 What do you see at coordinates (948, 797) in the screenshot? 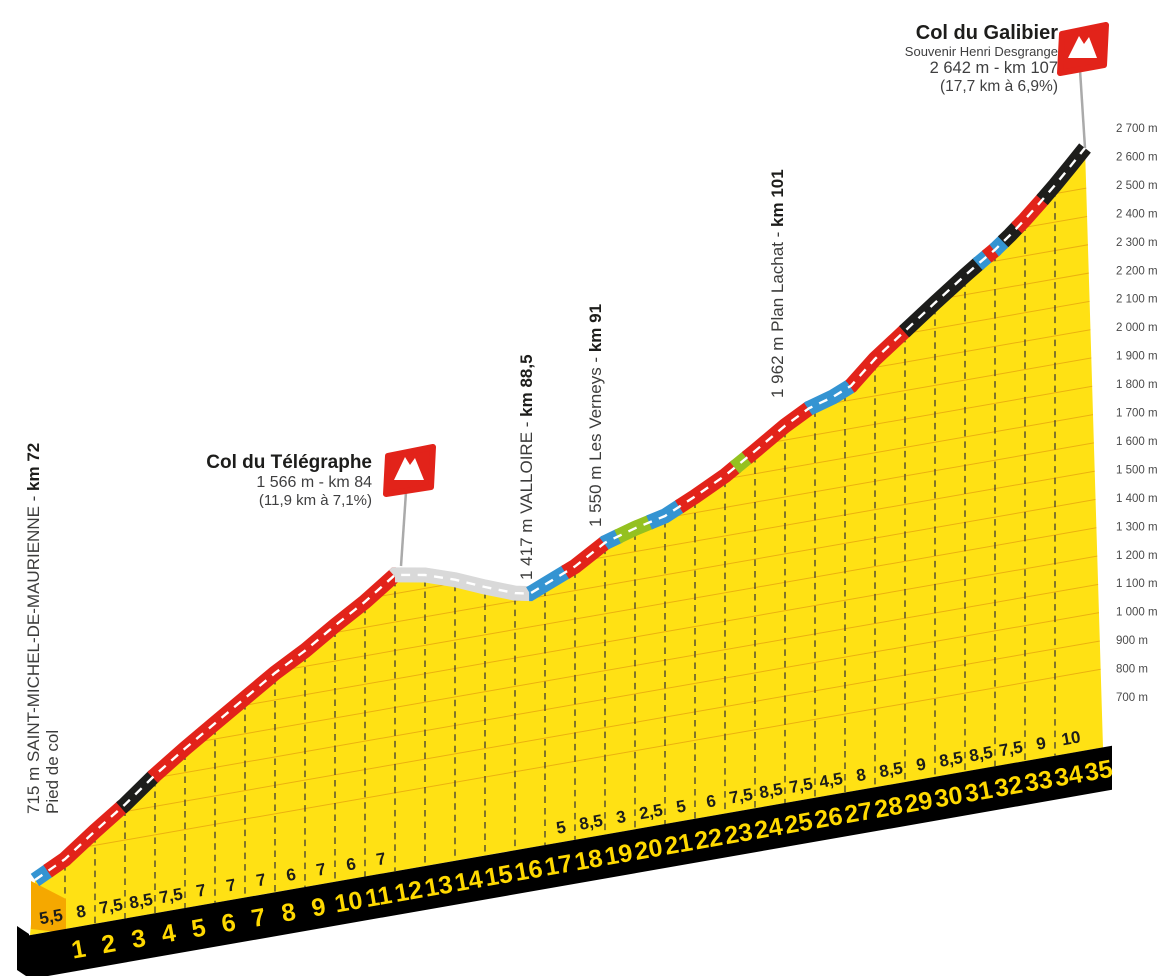
I see `svg-text: 30` at bounding box center [948, 797].